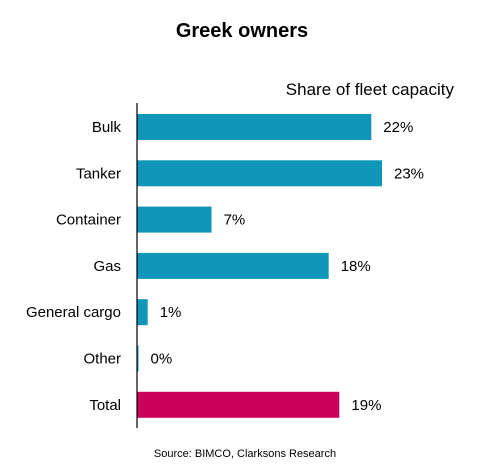 The width and height of the screenshot is (485, 465). Describe the element at coordinates (259, 173) in the screenshot. I see `bar-tanker` at that location.